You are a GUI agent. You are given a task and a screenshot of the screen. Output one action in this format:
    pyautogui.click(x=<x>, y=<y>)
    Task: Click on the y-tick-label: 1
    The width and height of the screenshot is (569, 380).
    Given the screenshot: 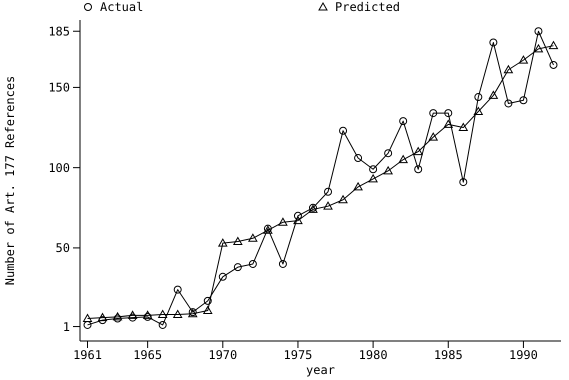 What is the action you would take?
    pyautogui.click(x=66, y=327)
    